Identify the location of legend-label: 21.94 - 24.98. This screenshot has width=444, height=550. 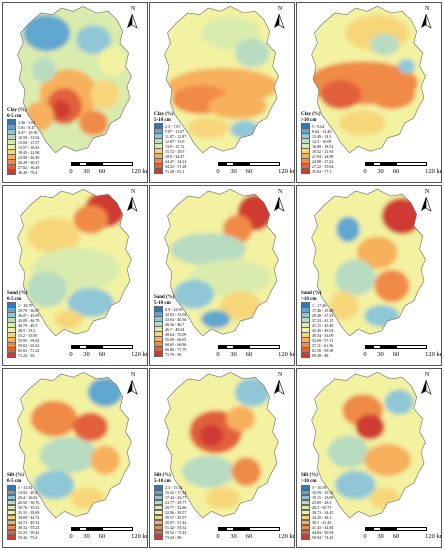
(323, 156).